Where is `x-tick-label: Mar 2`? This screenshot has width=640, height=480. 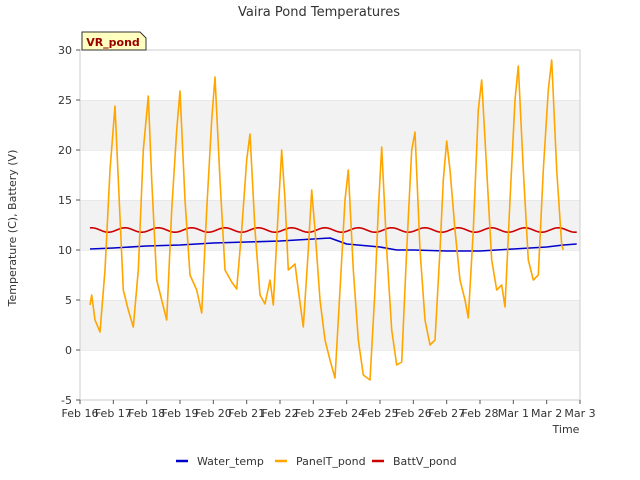 x-tick-label: Mar 2 is located at coordinates (546, 413).